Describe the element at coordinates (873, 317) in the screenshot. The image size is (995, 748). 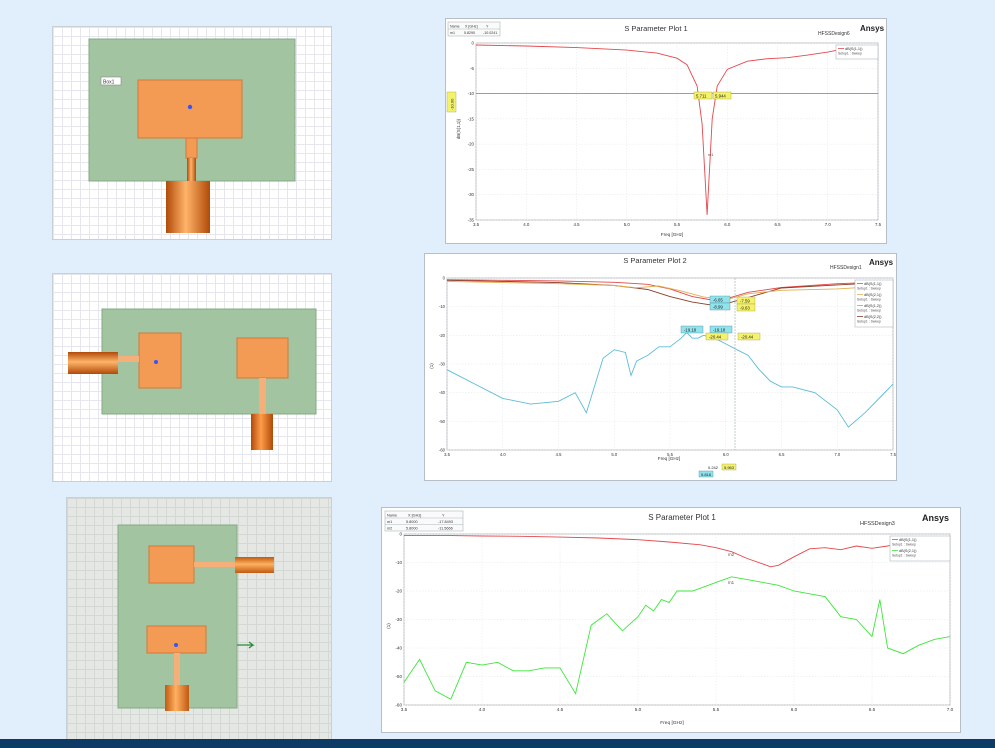
I see `legend-entry: dB(S(2,2))` at that location.